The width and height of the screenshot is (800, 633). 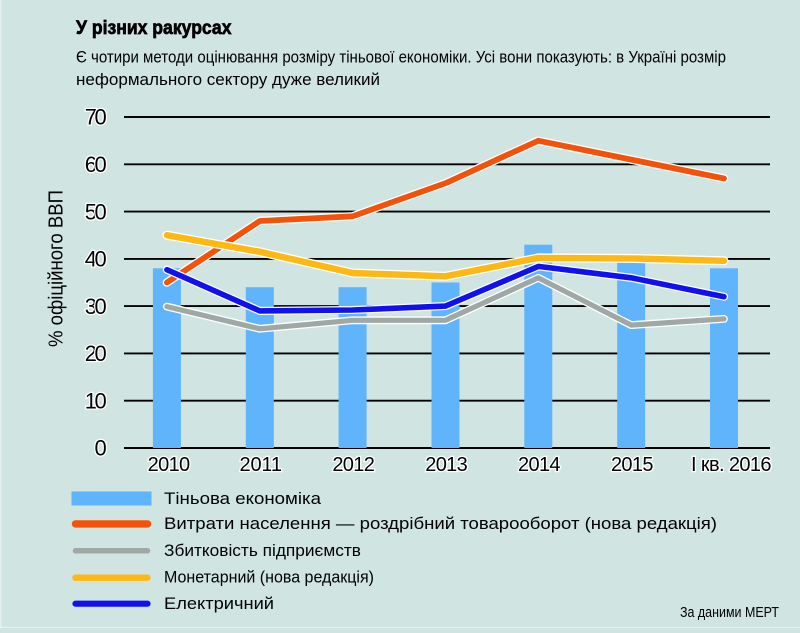 What do you see at coordinates (96, 259) in the screenshot?
I see `svg-text: 40` at bounding box center [96, 259].